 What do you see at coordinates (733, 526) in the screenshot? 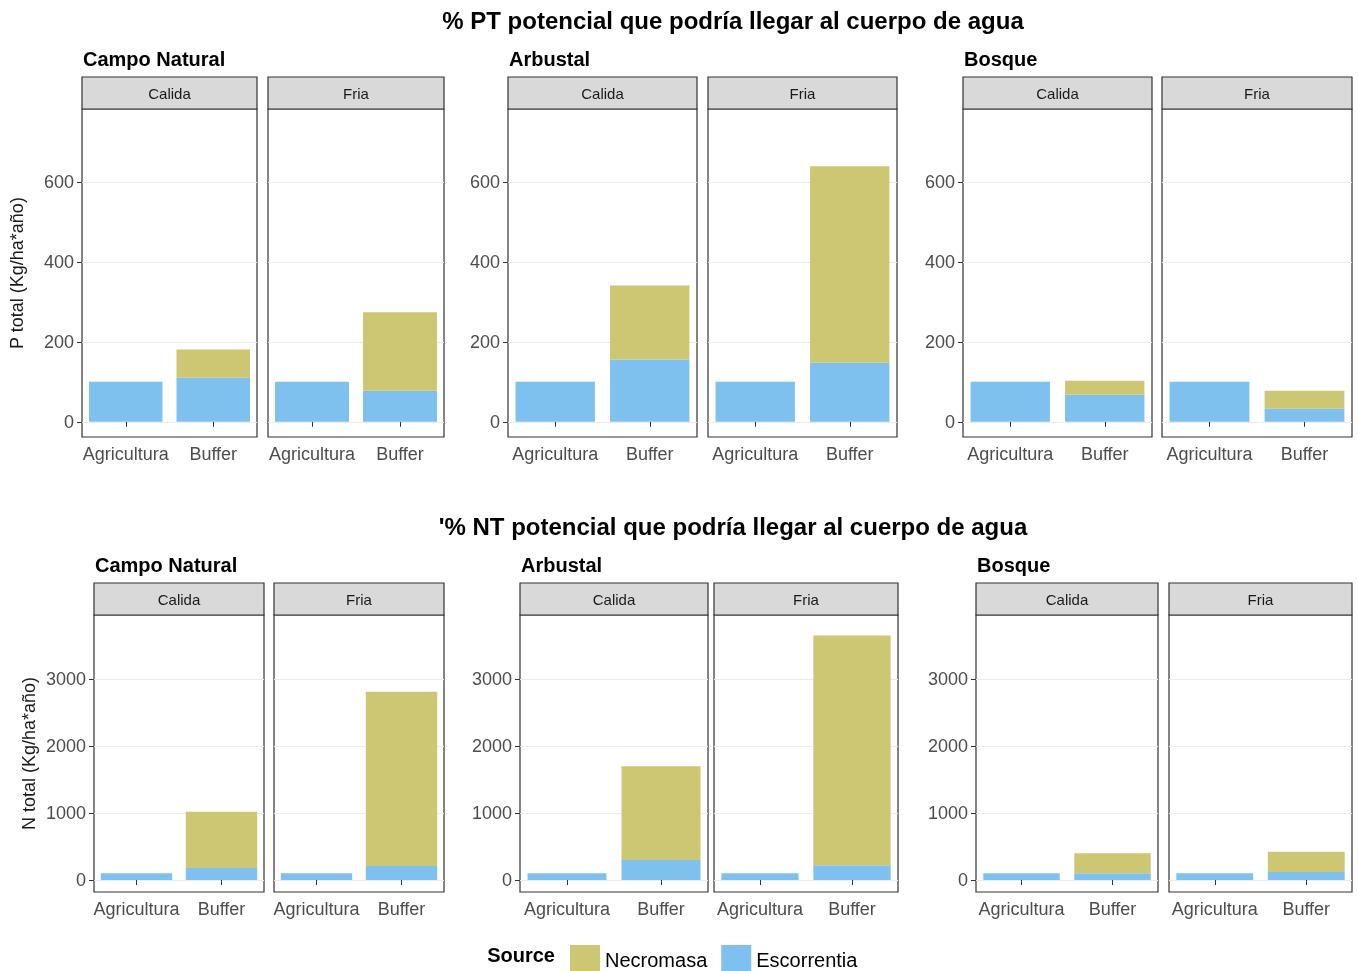
I see `text: '% NT potencial que podría llegar al cuerpo de agua` at bounding box center [733, 526].